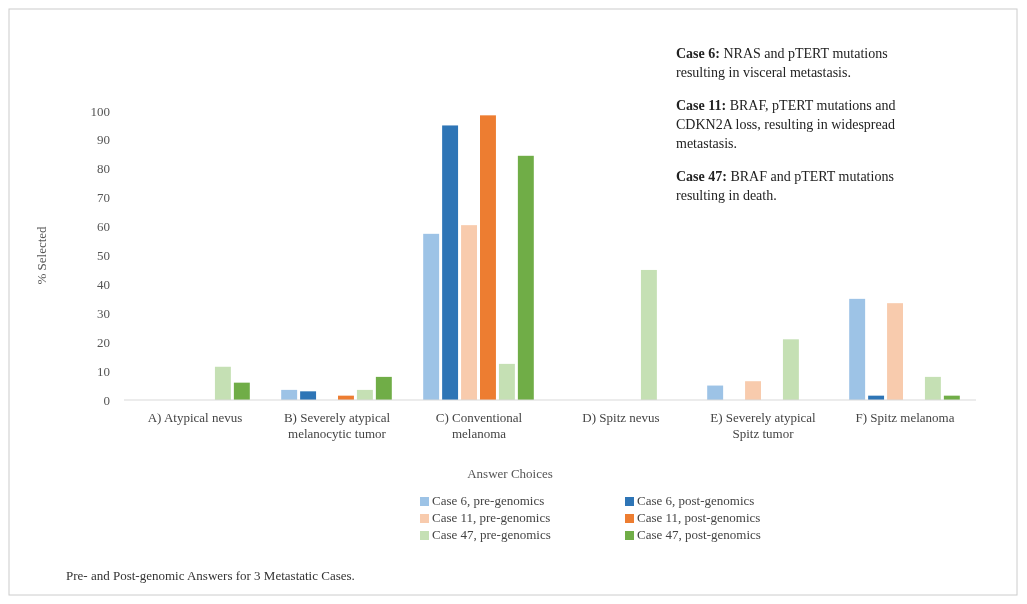 This screenshot has height=604, width=1027. I want to click on x-axis-title: Answer Choices, so click(510, 473).